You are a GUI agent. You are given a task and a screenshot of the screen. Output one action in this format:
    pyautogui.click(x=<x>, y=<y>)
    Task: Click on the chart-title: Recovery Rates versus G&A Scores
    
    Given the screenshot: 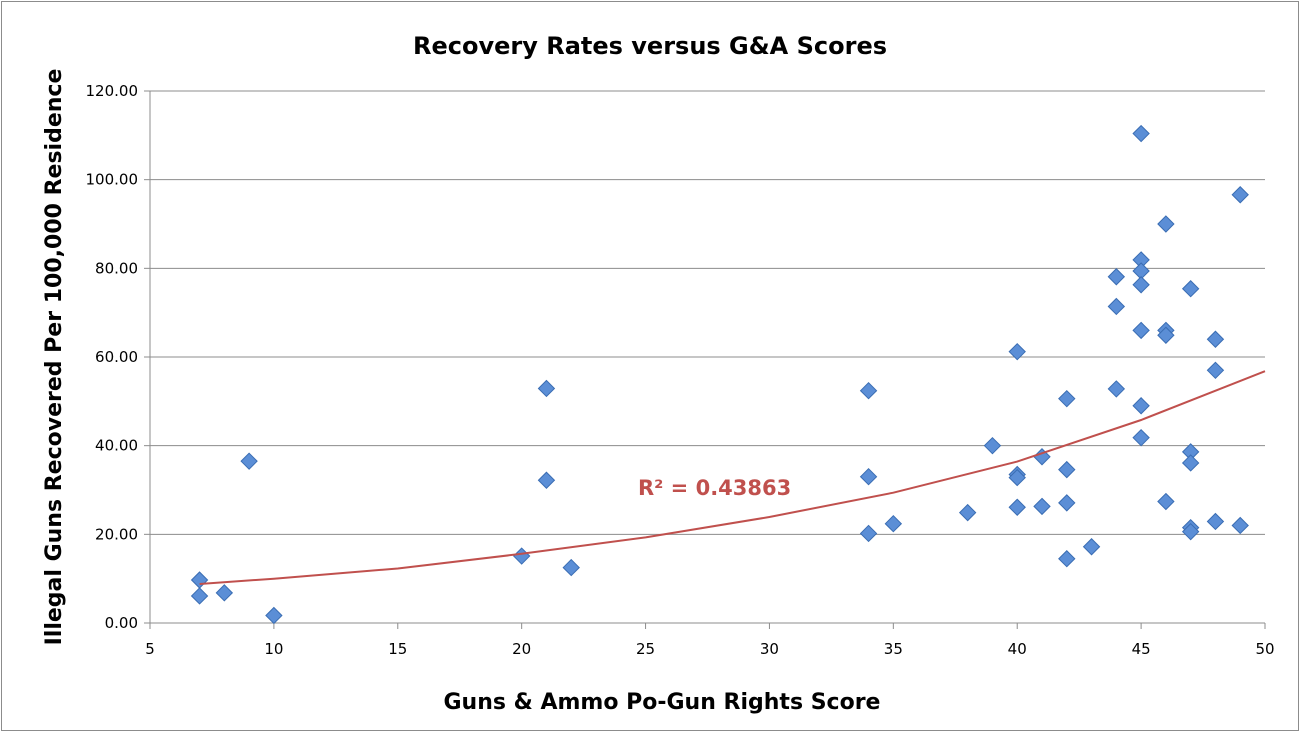 What is the action you would take?
    pyautogui.click(x=650, y=46)
    